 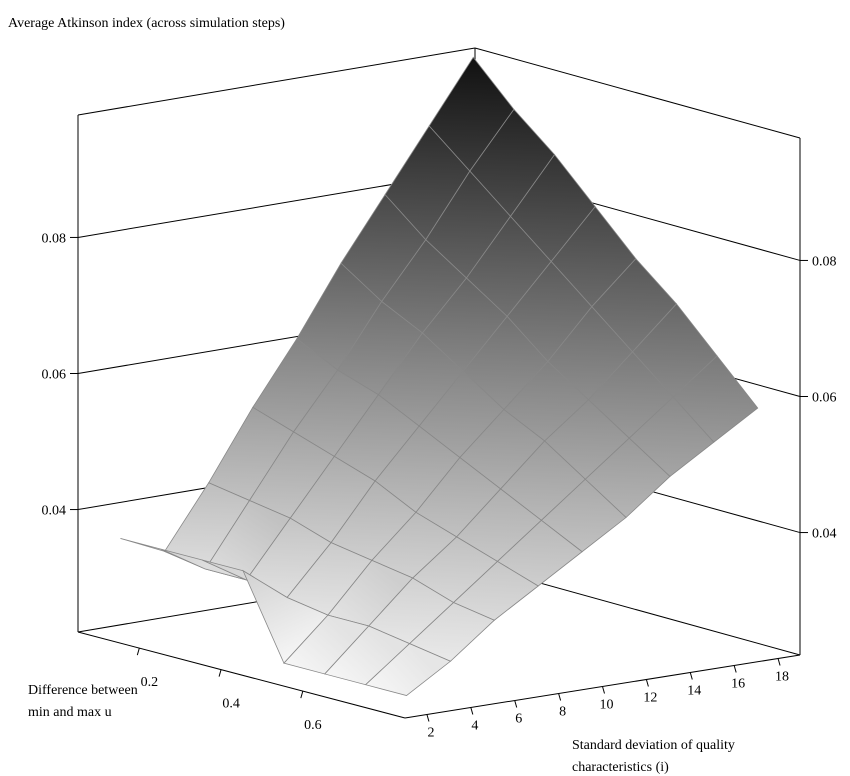 What do you see at coordinates (738, 684) in the screenshot?
I see `x-tick-label: 16` at bounding box center [738, 684].